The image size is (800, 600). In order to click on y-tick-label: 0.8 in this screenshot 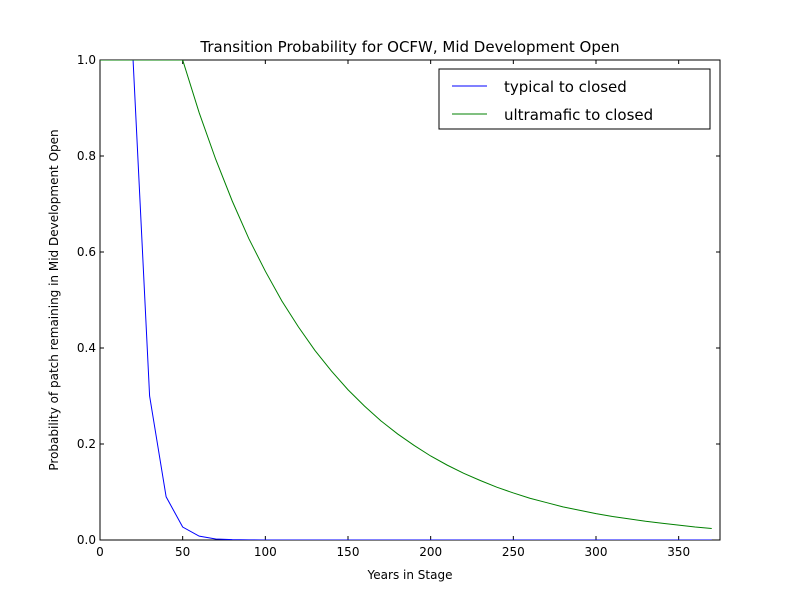, I will do `click(86, 156)`.